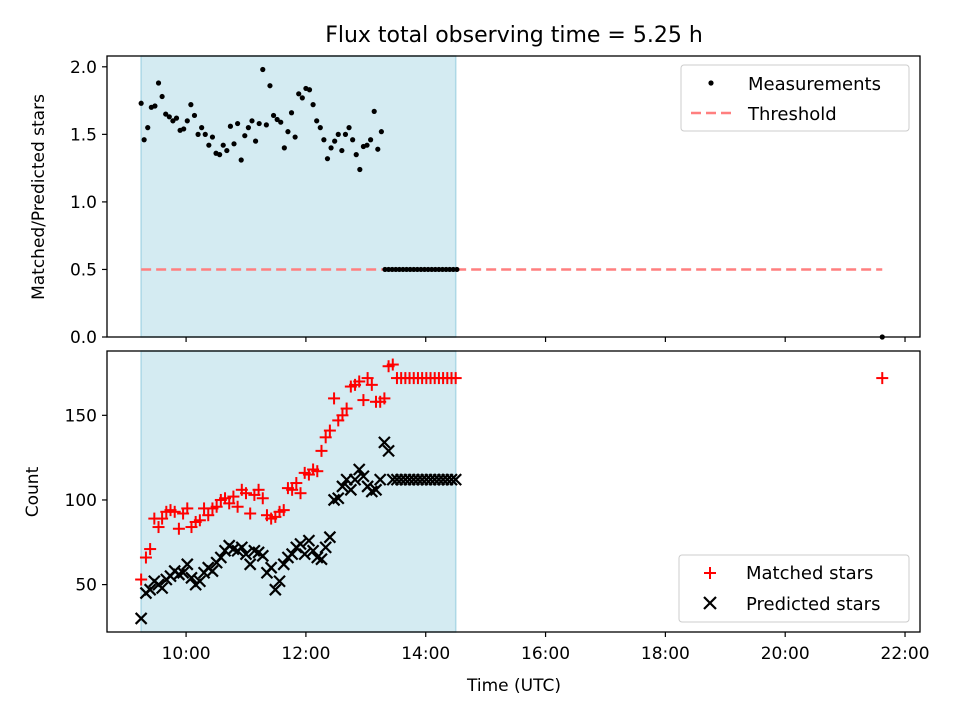 The height and width of the screenshot is (720, 960). I want to click on top-ylabel: Matched/Predicted stars, so click(39, 197).